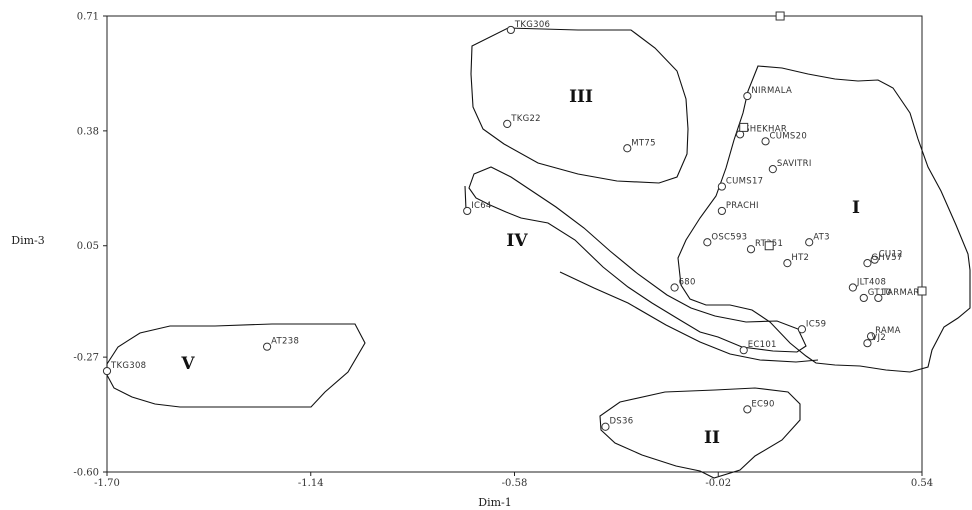 This screenshot has height=510, width=972. Describe the element at coordinates (687, 283) in the screenshot. I see `point-label: 680` at that location.